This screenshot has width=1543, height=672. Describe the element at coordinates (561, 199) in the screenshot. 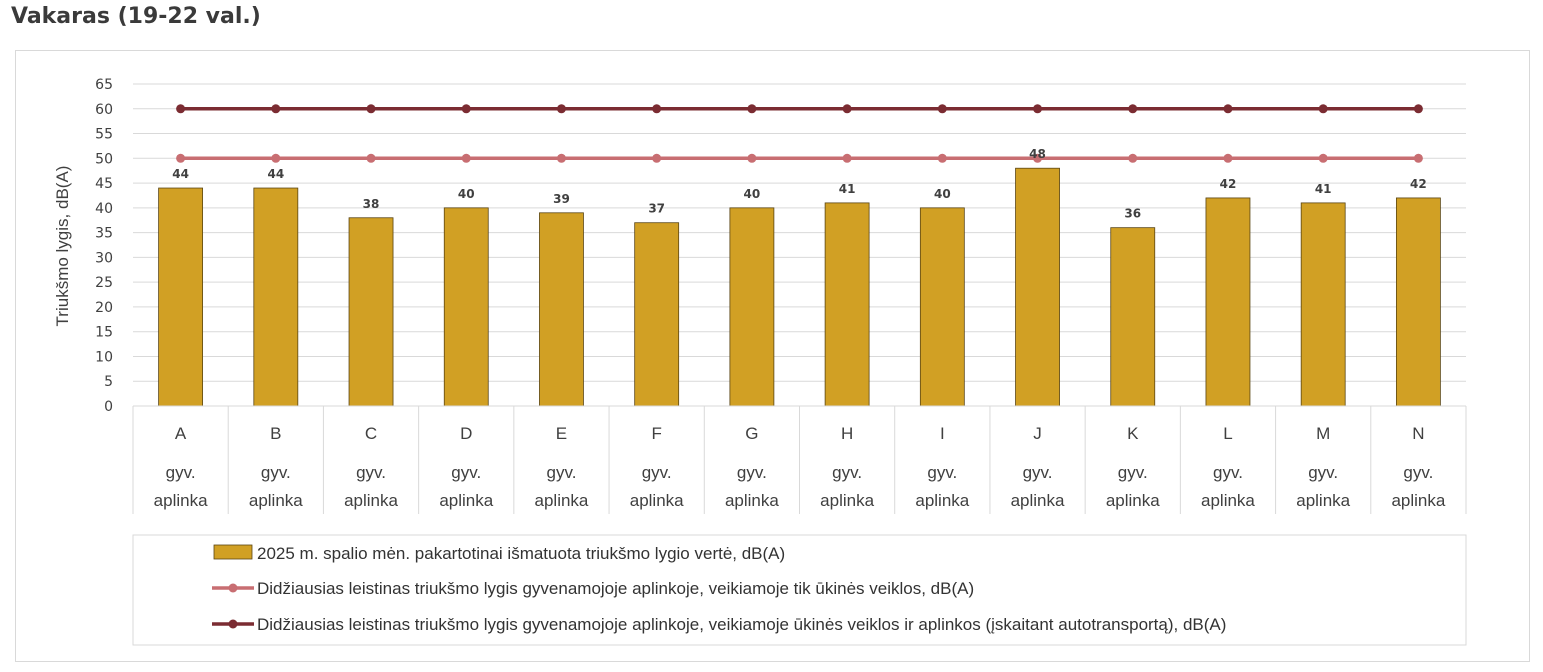

I see `bar-data-label: 39` at that location.